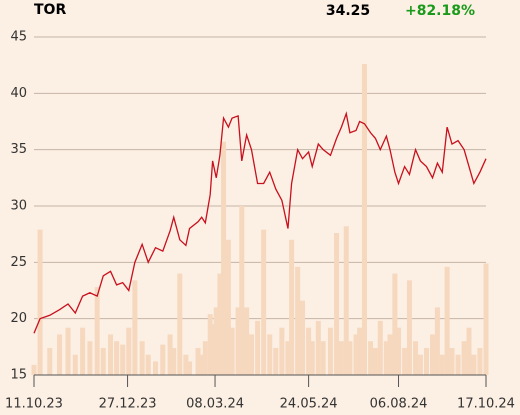 This screenshot has height=415, width=520. Describe the element at coordinates (18, 37) in the screenshot. I see `y-tick-label: 45` at that location.